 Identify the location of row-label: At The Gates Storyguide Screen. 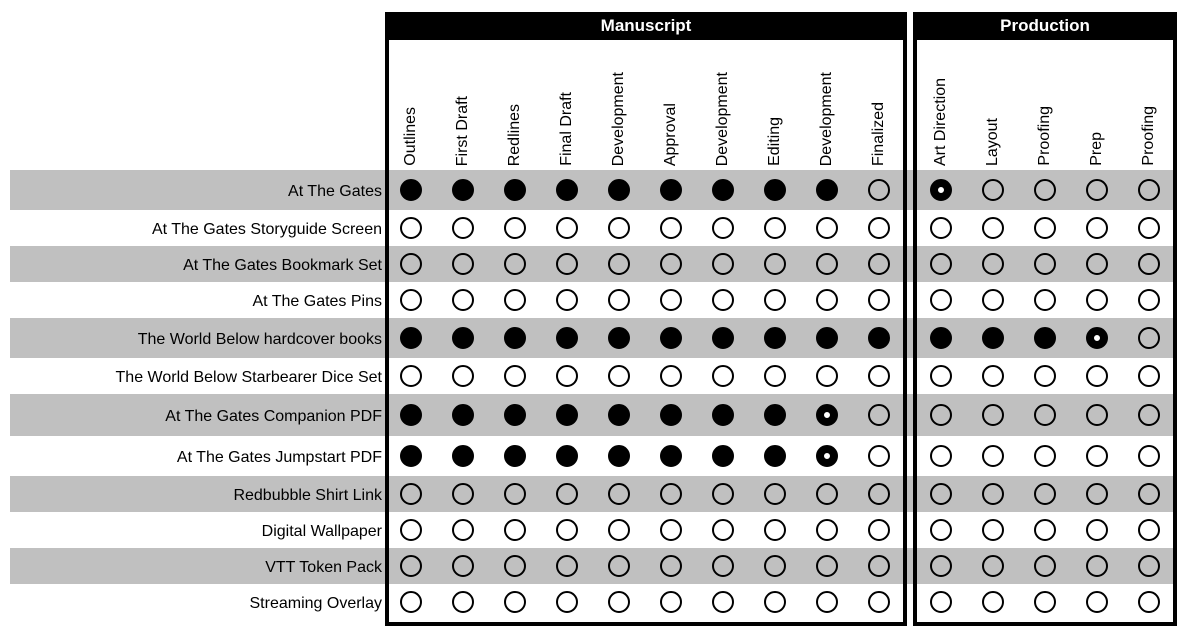
(266, 229).